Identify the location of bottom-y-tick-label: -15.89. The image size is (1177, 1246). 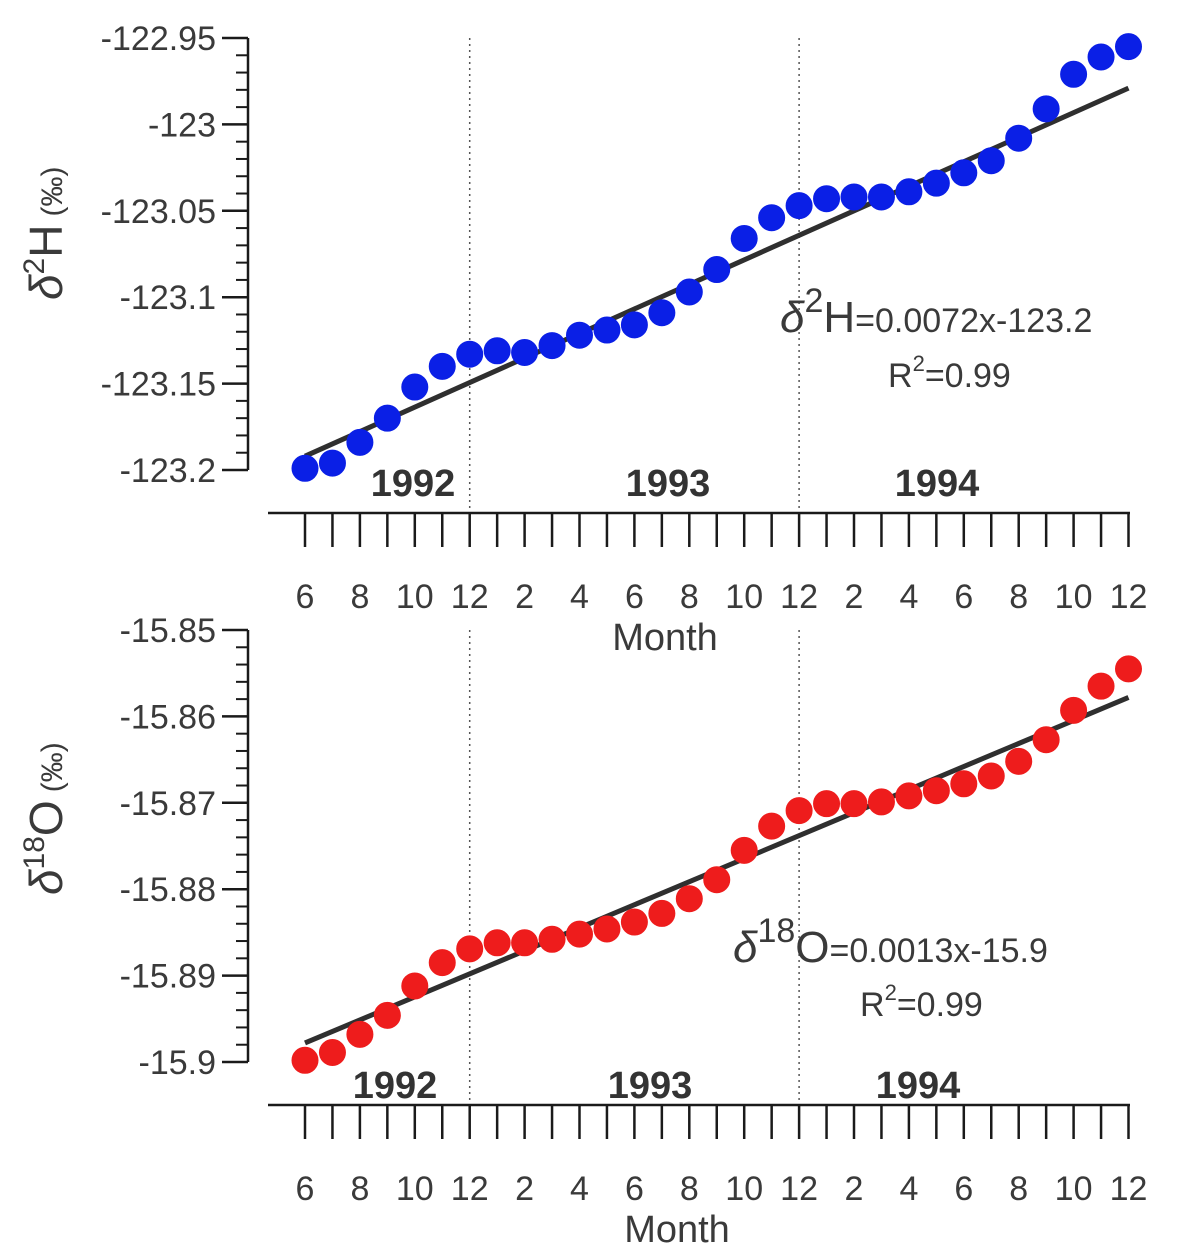
(168, 977).